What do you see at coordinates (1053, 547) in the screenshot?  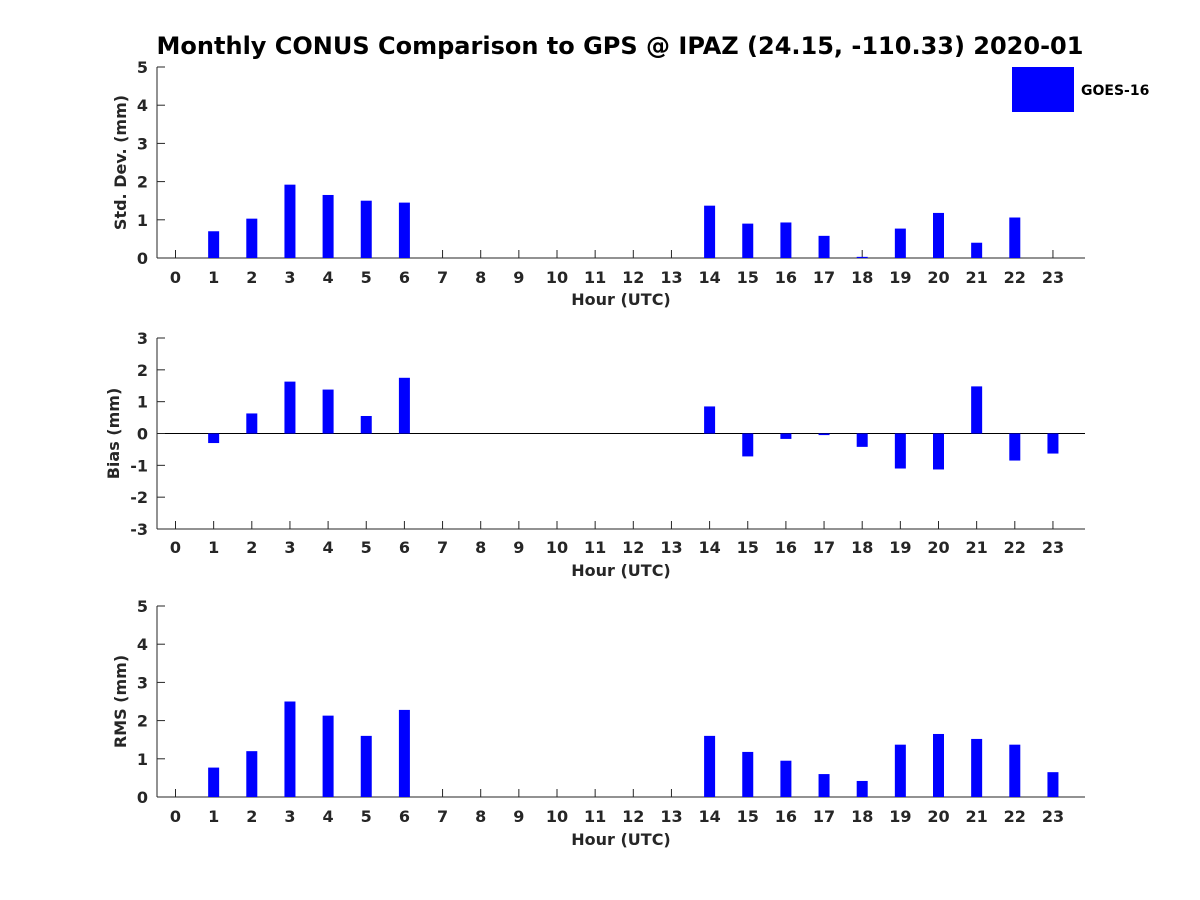 I see `bias-x-tick-label: 23` at bounding box center [1053, 547].